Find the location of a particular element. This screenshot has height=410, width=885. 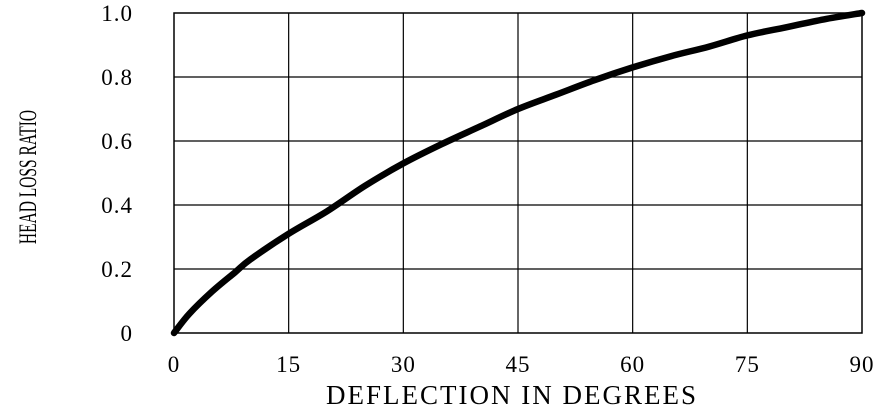

x-tick-labels: 0 15 30 45 60 75 90 is located at coordinates (521, 364).